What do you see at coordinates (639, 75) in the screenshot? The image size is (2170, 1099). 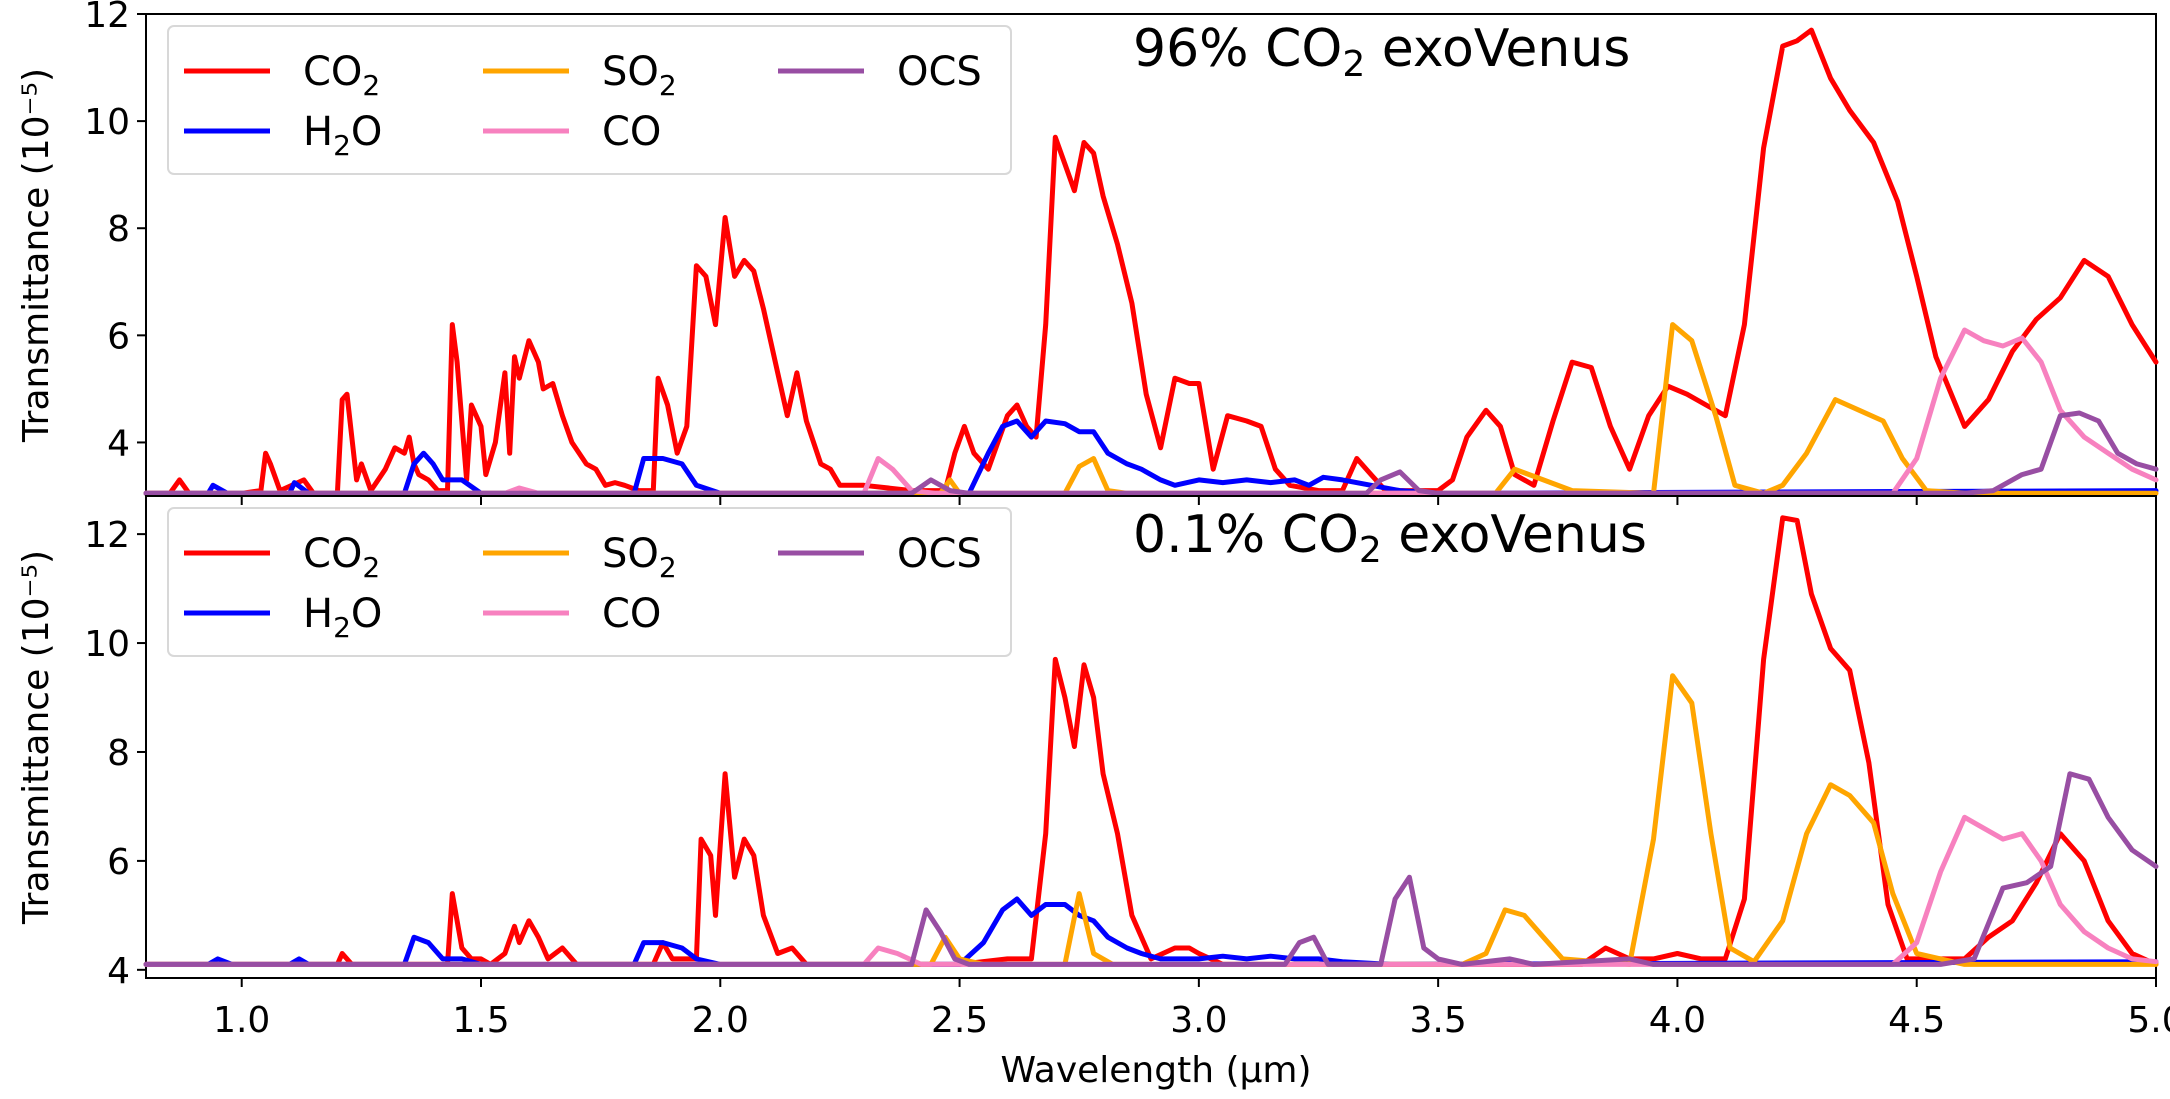 I see `panel-top-legend-label-2: SO2​` at bounding box center [639, 75].